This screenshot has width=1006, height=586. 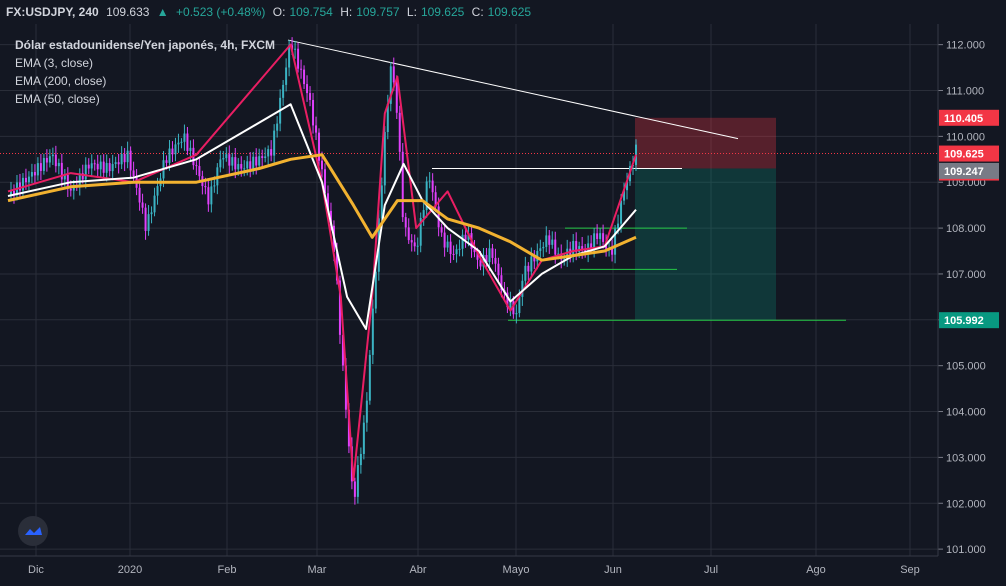 I want to click on close-label: C:, so click(x=477, y=12).